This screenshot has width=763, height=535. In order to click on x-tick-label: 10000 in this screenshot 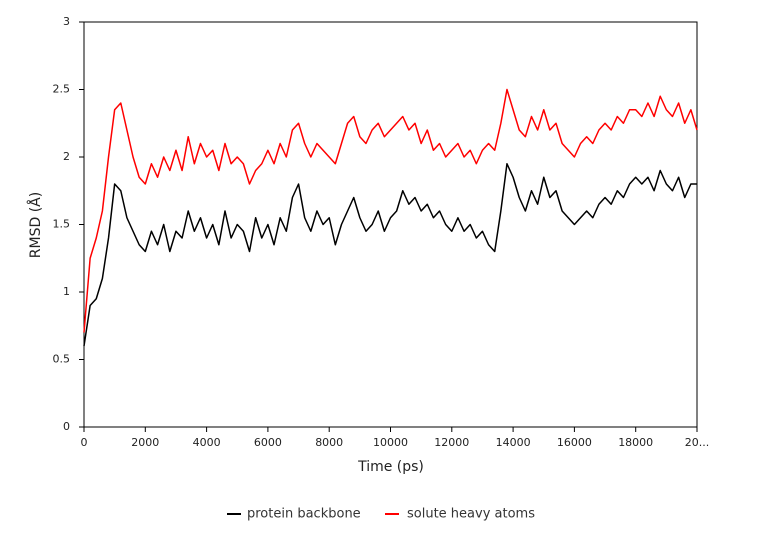, I will do `click(390, 442)`.